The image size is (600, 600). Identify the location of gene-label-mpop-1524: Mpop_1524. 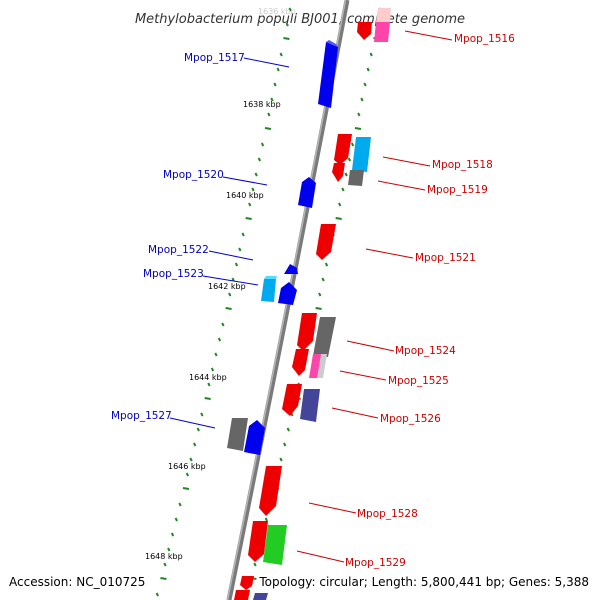
(425, 351).